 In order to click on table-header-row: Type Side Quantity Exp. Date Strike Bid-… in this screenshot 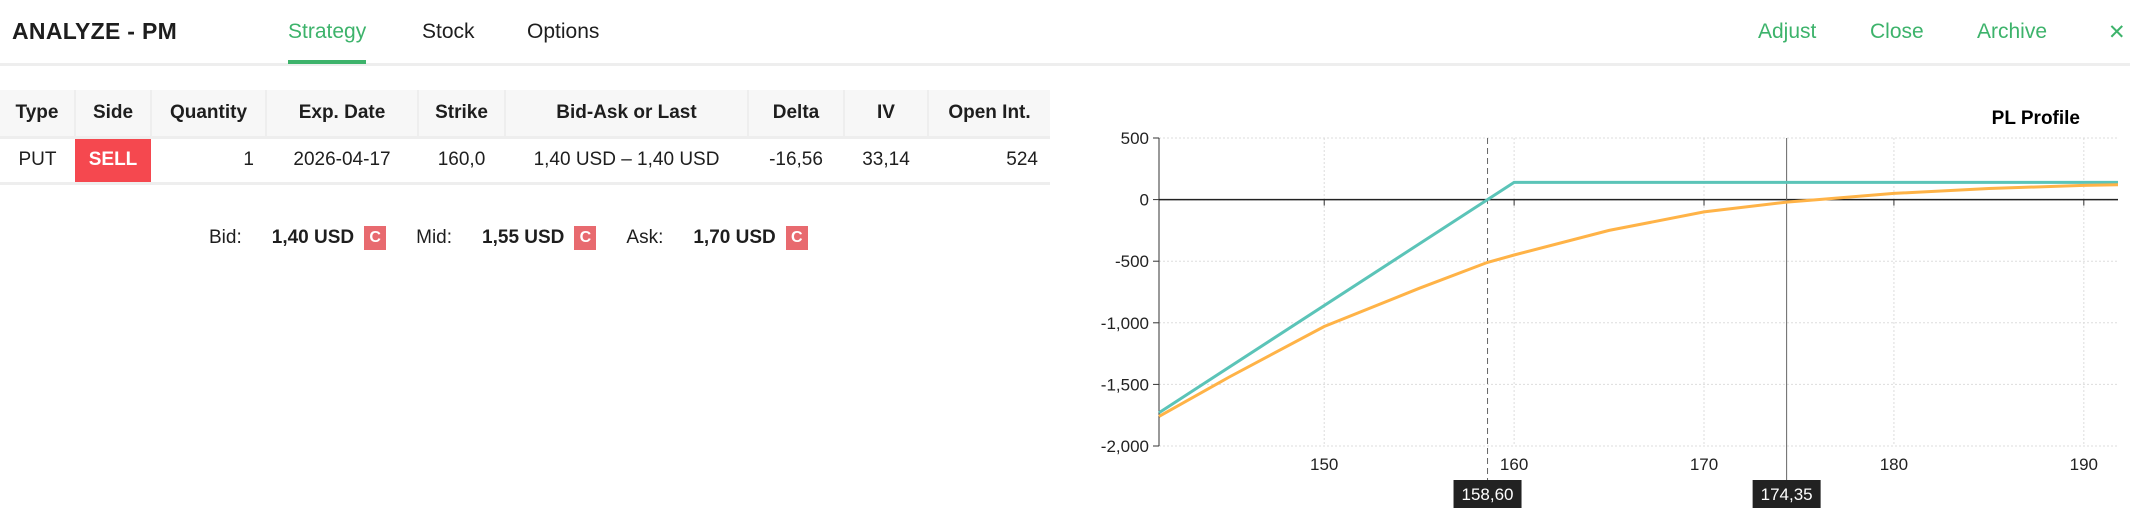, I will do `click(525, 114)`.